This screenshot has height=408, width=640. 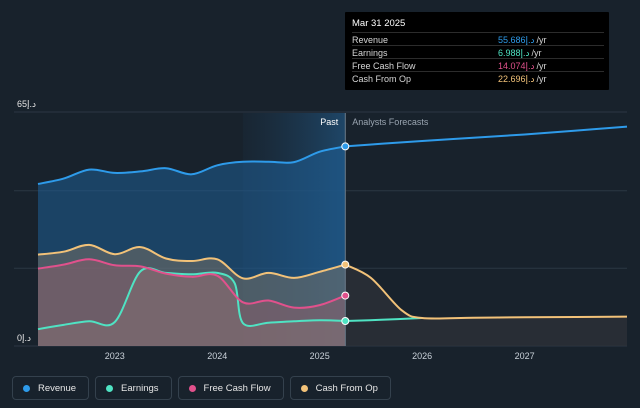 What do you see at coordinates (422, 356) in the screenshot?
I see `x-tick-label: 2026` at bounding box center [422, 356].